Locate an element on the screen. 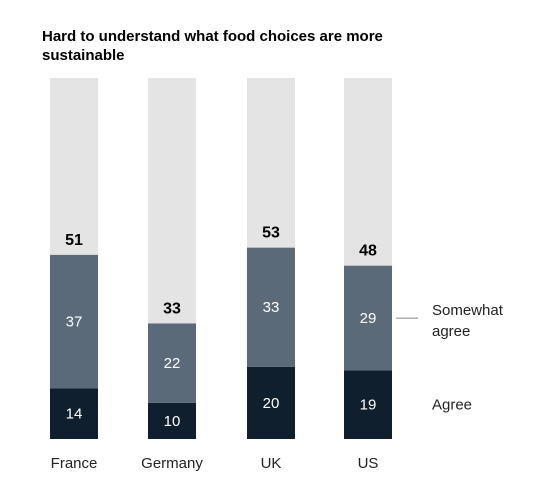 The image size is (535, 495). label-somewhat-agree-us: 29 is located at coordinates (368, 318).